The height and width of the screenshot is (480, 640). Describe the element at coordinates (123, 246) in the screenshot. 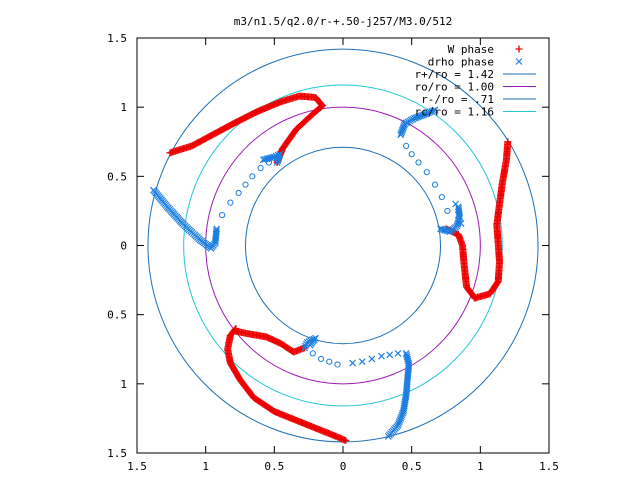

I see `y-tick-label: 0` at that location.